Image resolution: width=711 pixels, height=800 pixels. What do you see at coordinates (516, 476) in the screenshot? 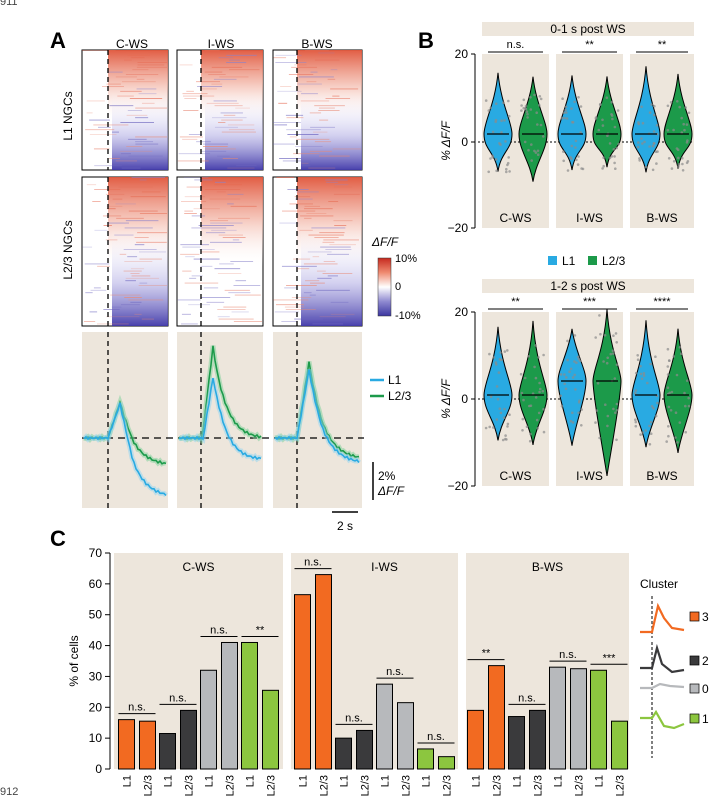
I see `group-label: C-WS` at bounding box center [516, 476].